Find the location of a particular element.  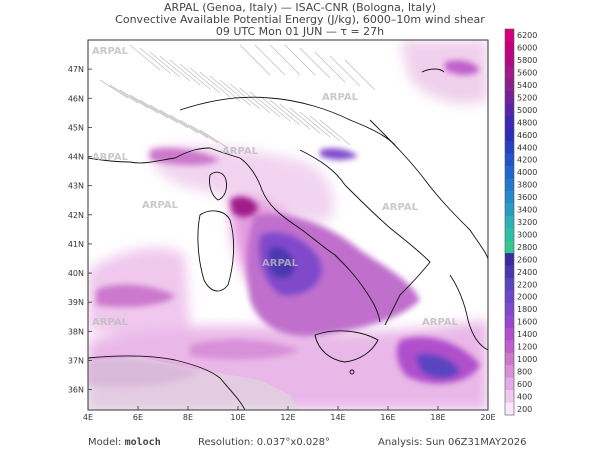

lon-tick-label: 16E is located at coordinates (387, 417).